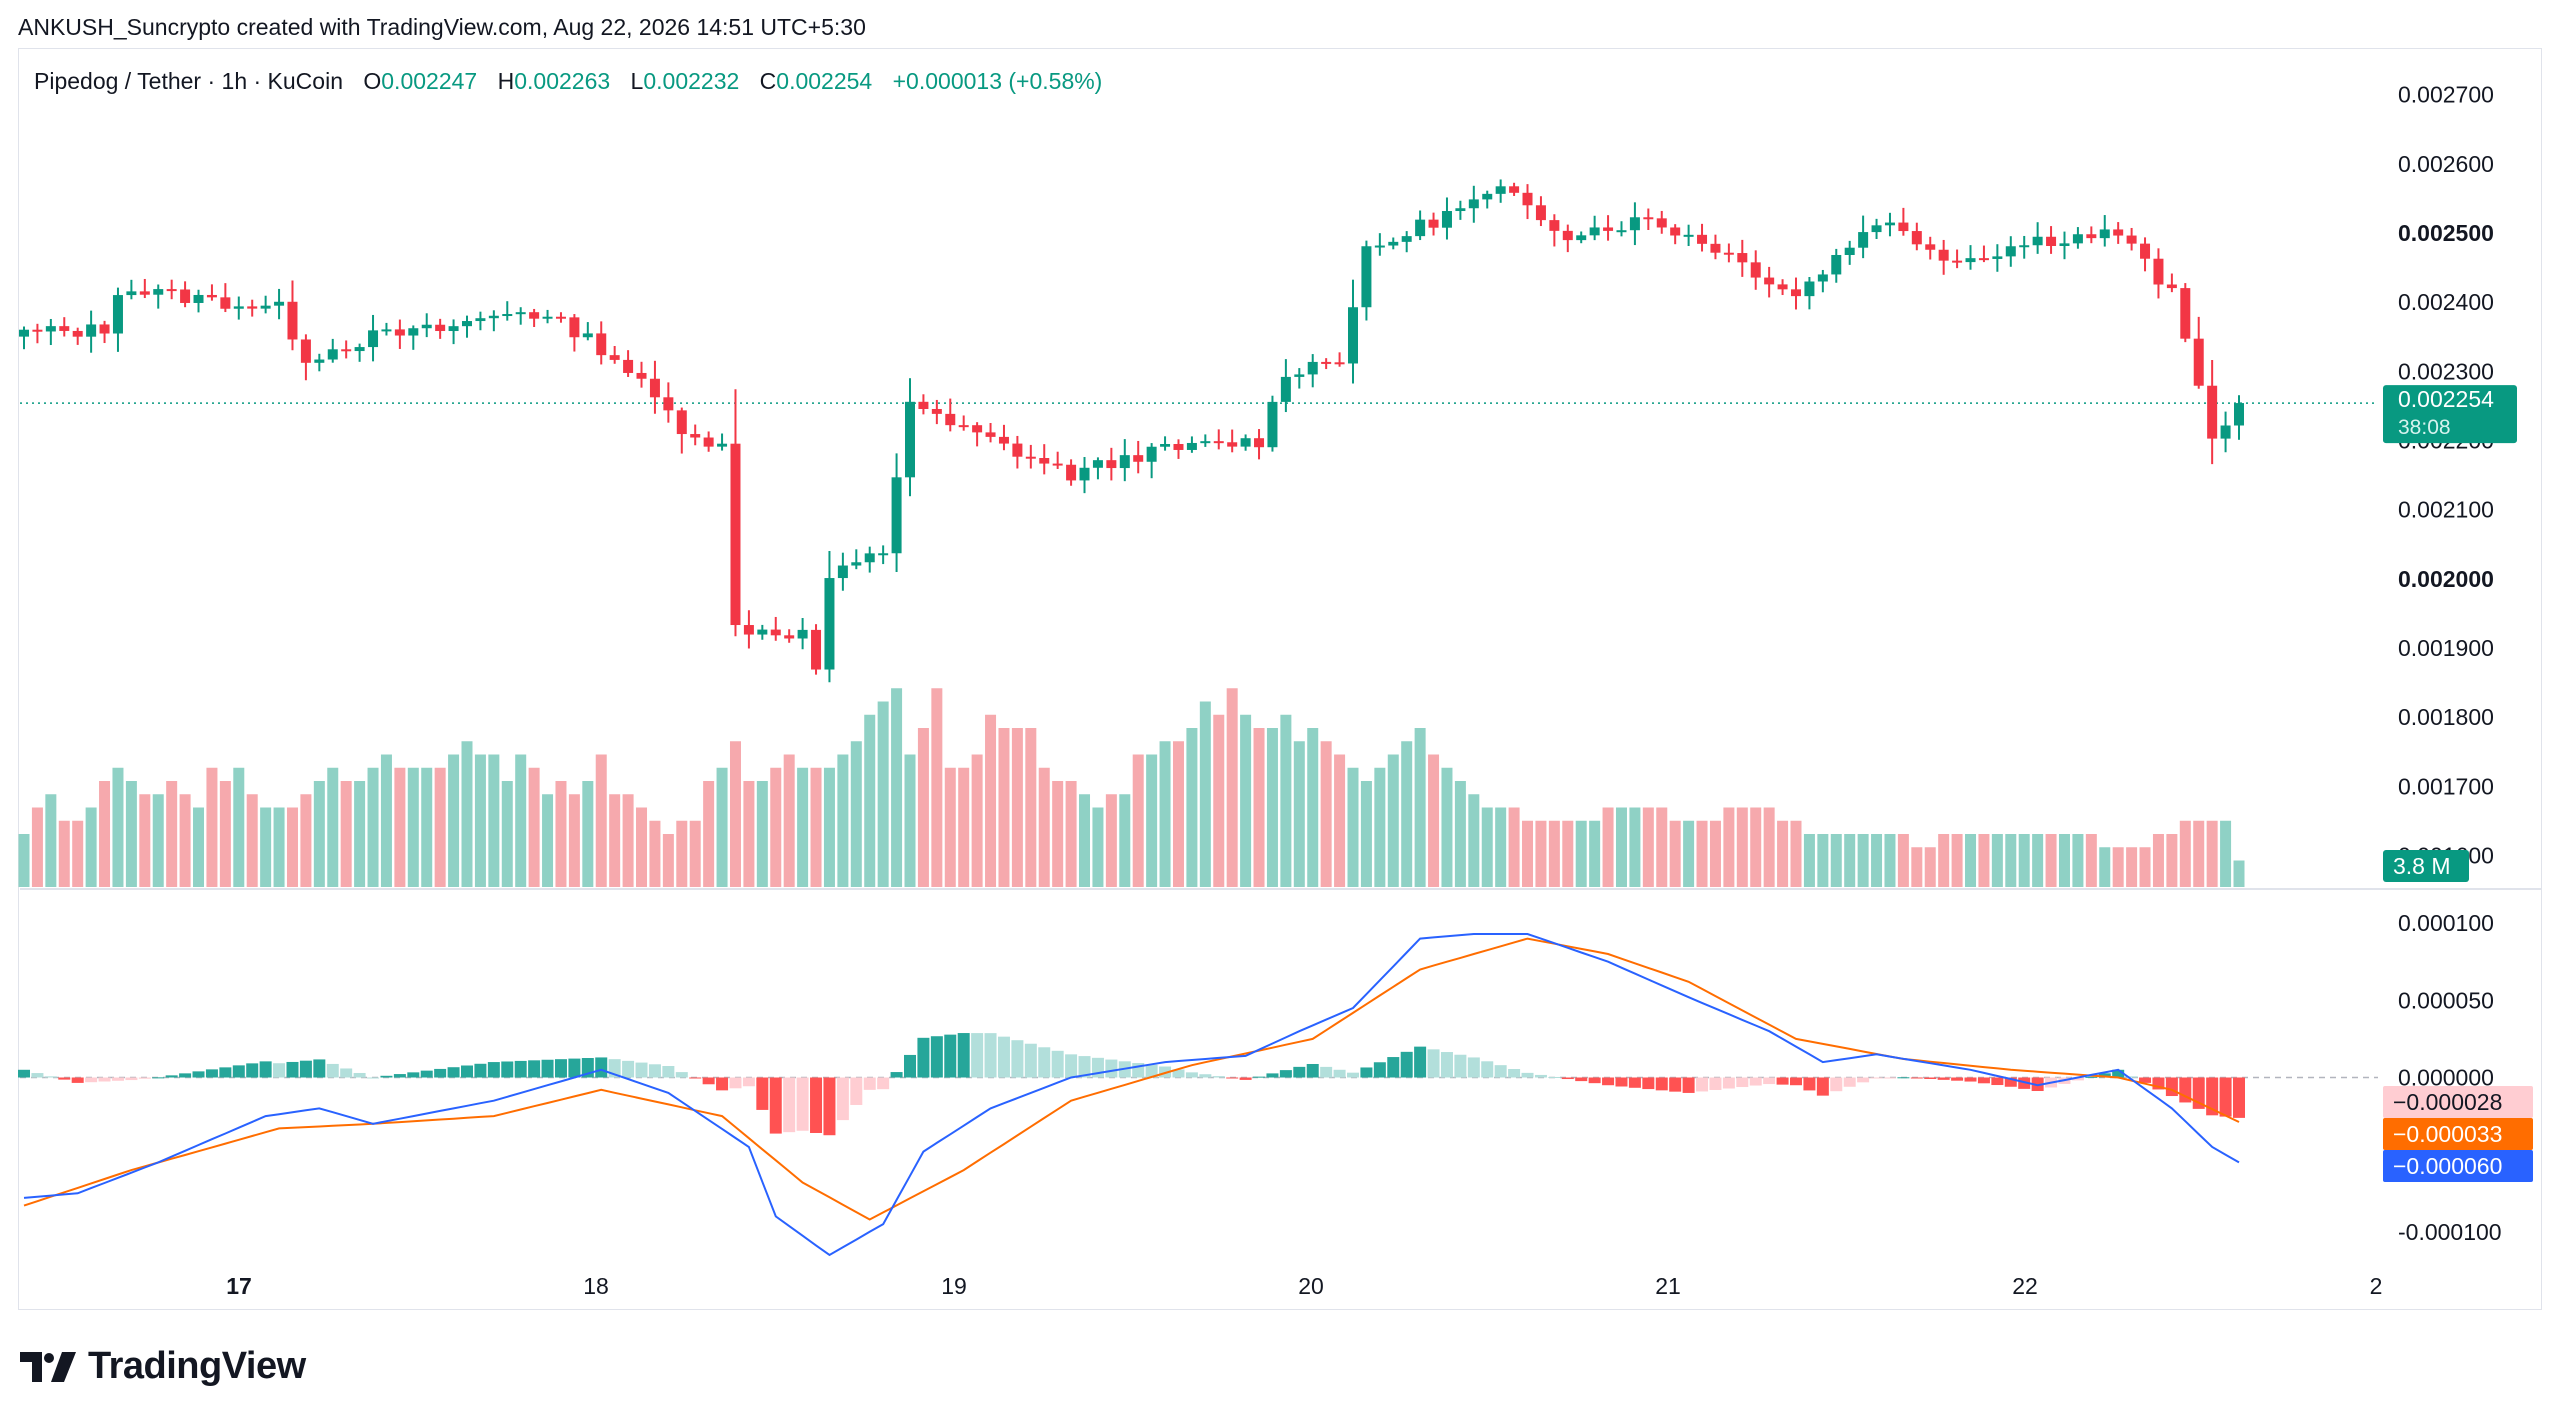 Image resolution: width=2560 pixels, height=1426 pixels. Describe the element at coordinates (188, 81) in the screenshot. I see `symbol-label: Pipedog / Tether · 1h · KuCoin` at that location.